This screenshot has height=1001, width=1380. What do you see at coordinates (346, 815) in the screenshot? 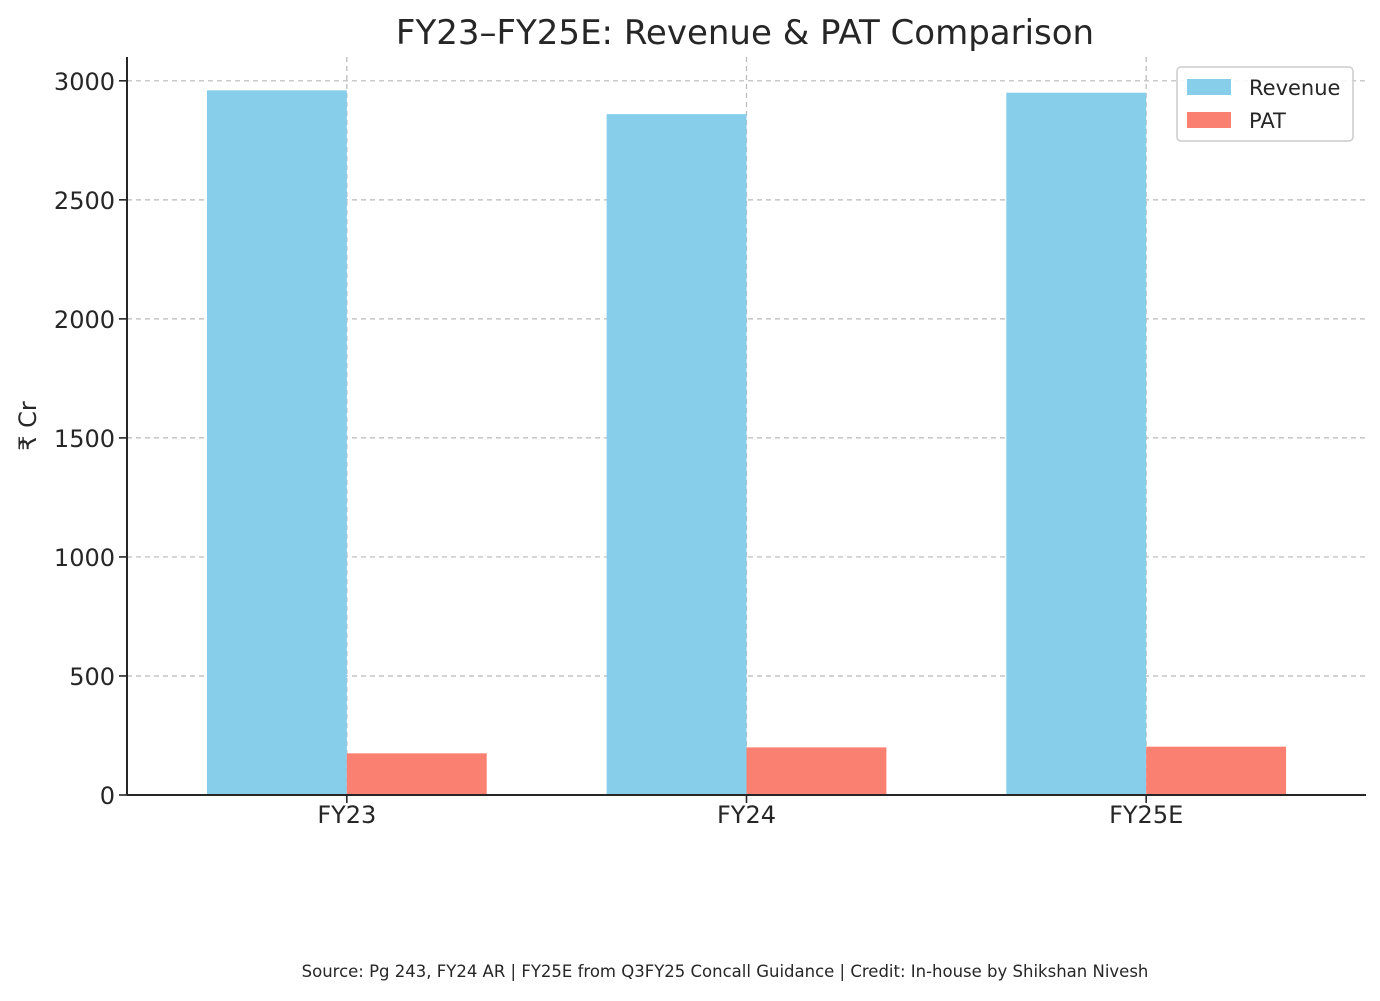
I see `x-tick-label: FY23` at bounding box center [346, 815].